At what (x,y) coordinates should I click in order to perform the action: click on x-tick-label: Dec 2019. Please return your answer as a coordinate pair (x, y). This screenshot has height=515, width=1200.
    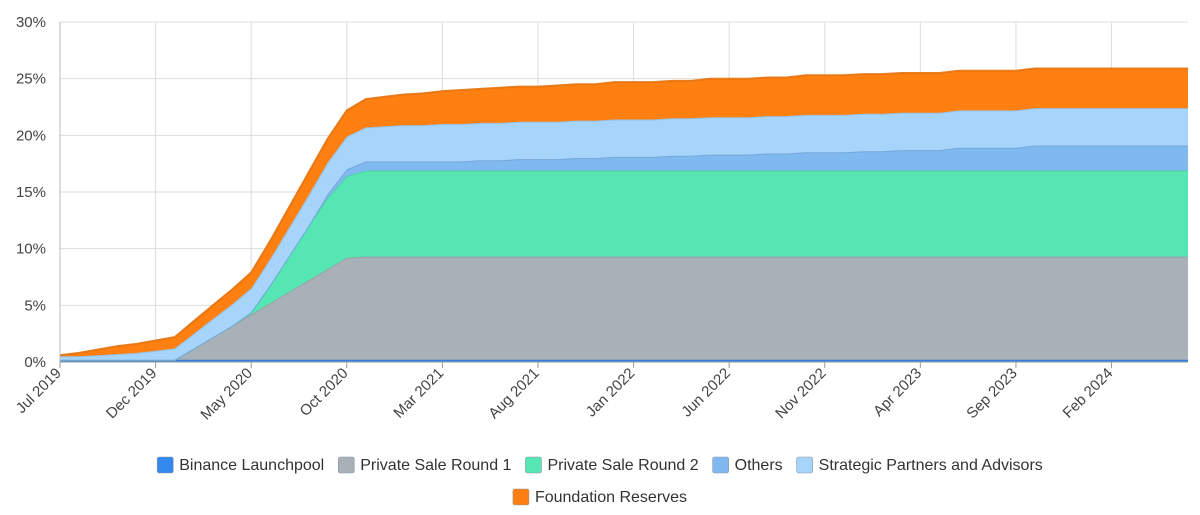
    Looking at the image, I should click on (131, 393).